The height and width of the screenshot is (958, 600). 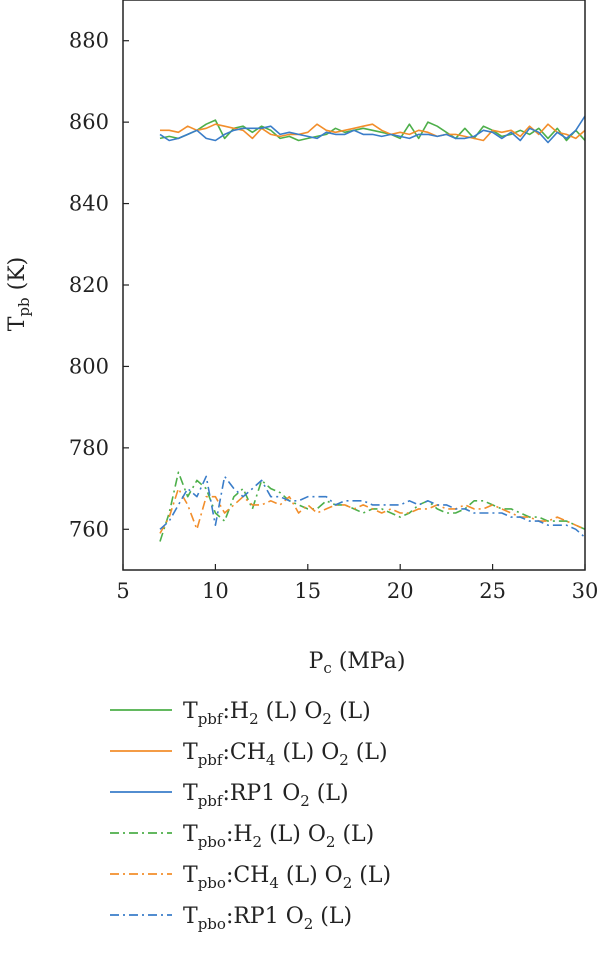 I want to click on y-axis-label: Tpb (K), so click(x=19, y=294).